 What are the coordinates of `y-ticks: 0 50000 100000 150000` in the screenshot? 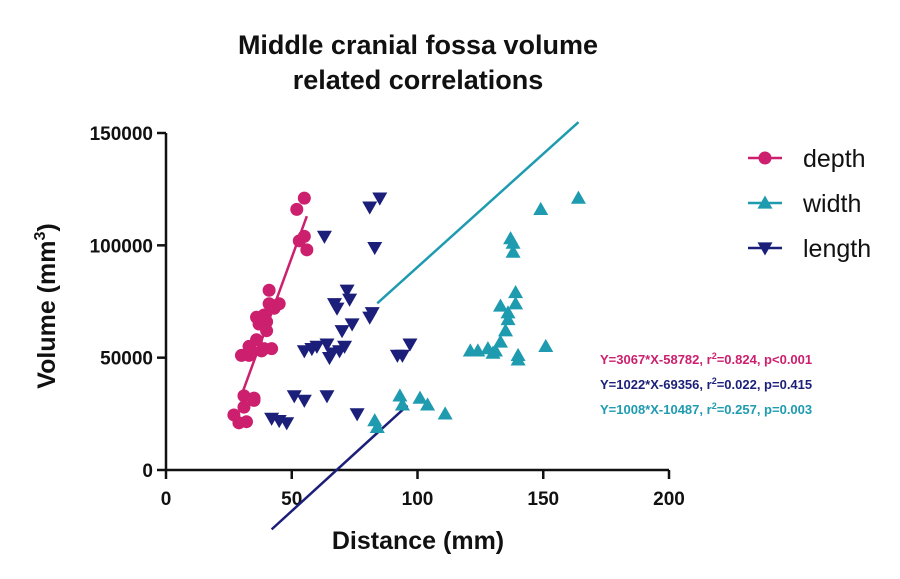 It's located at (128, 303).